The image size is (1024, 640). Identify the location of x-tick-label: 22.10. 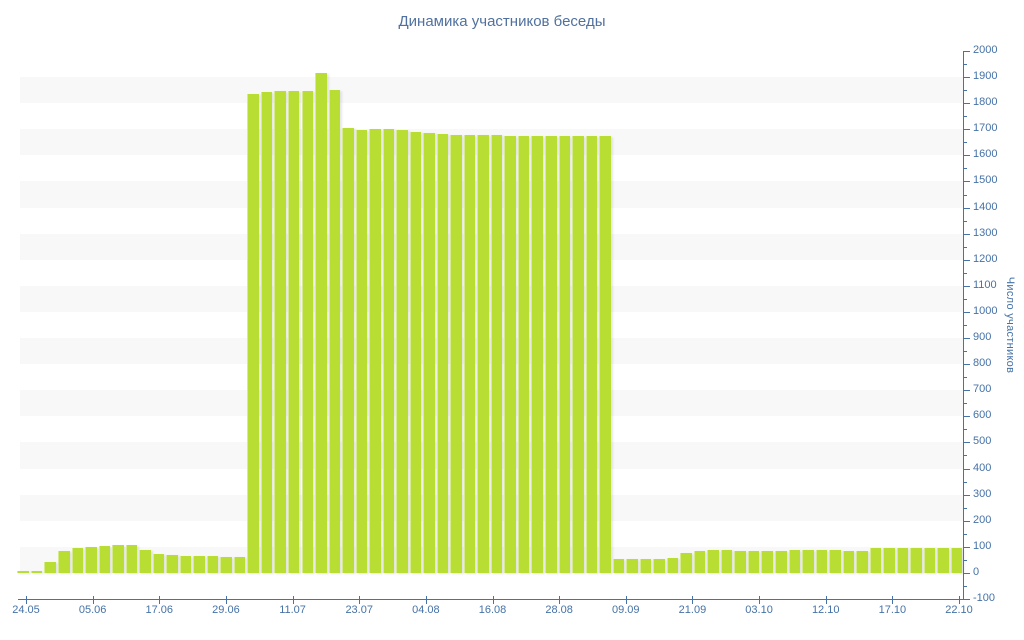
(959, 610).